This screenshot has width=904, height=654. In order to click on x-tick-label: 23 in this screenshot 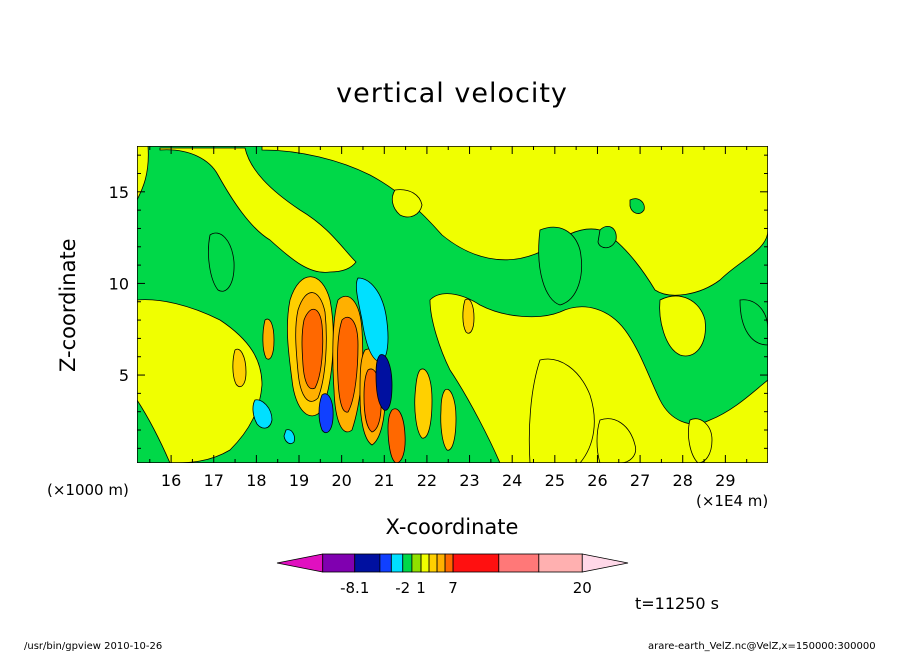, I will do `click(469, 480)`.